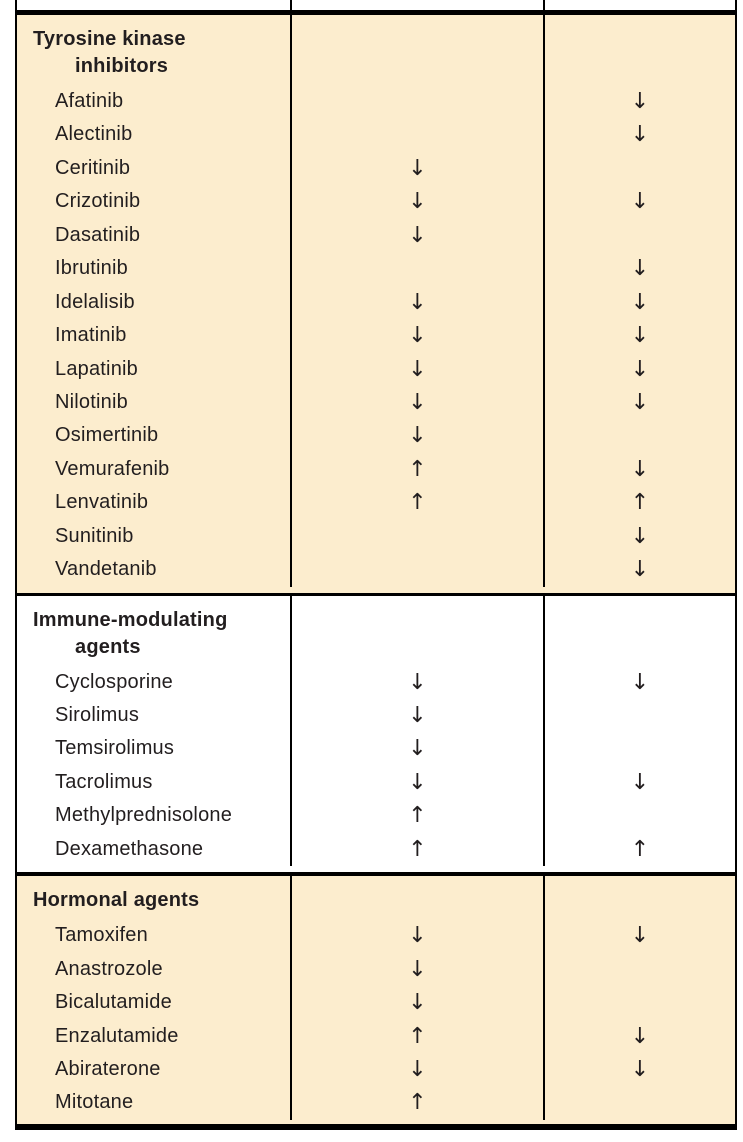 The width and height of the screenshot is (743, 1142). I want to click on table-row: Idelalisib ↓ ↓, so click(376, 302).